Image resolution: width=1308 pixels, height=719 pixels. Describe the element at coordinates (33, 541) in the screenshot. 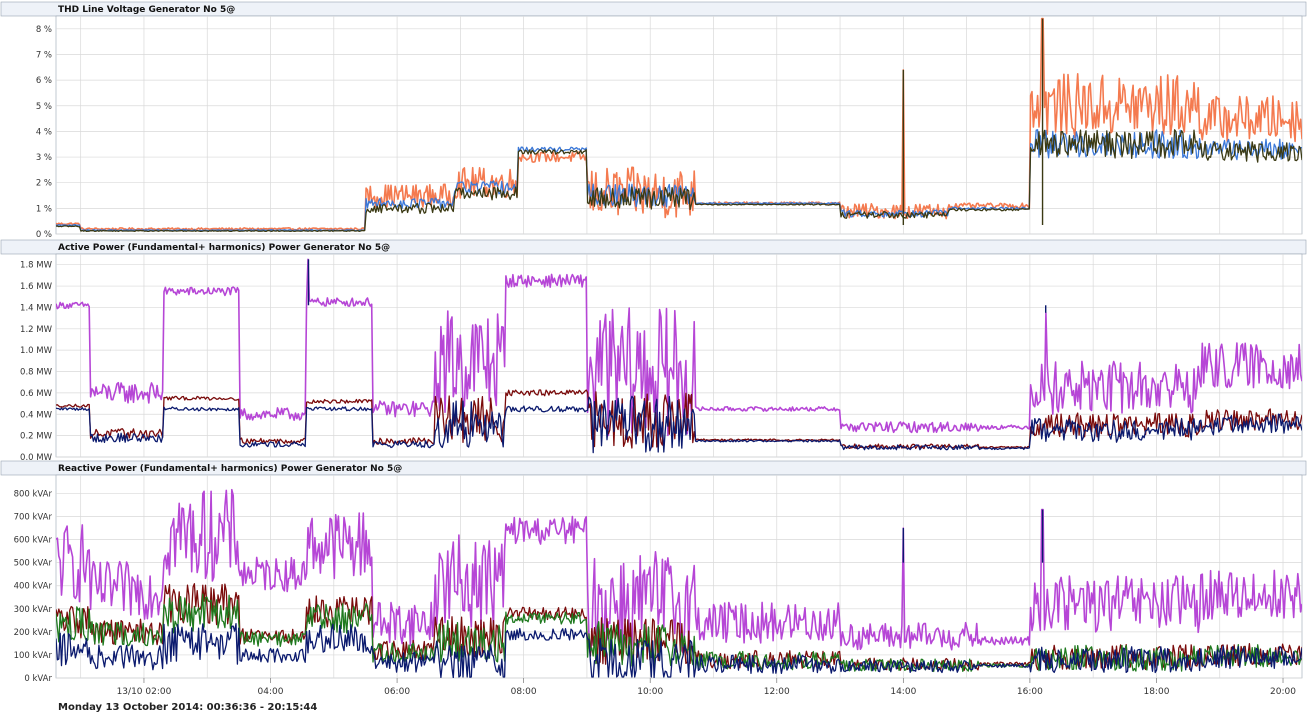

I see `y-tick-label: 600 kVAr` at that location.